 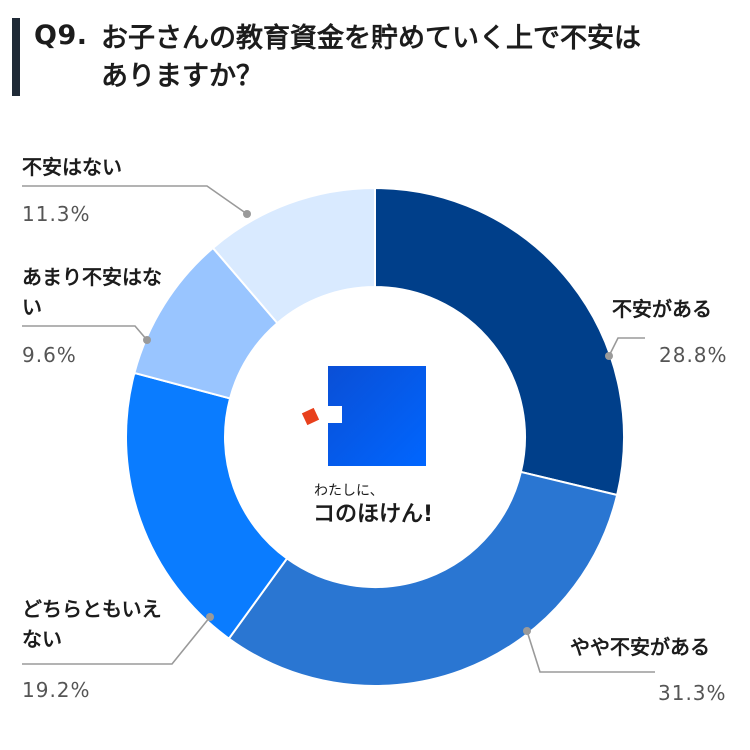 What do you see at coordinates (626, 347) in the screenshot?
I see `leader-line-anxious` at bounding box center [626, 347].